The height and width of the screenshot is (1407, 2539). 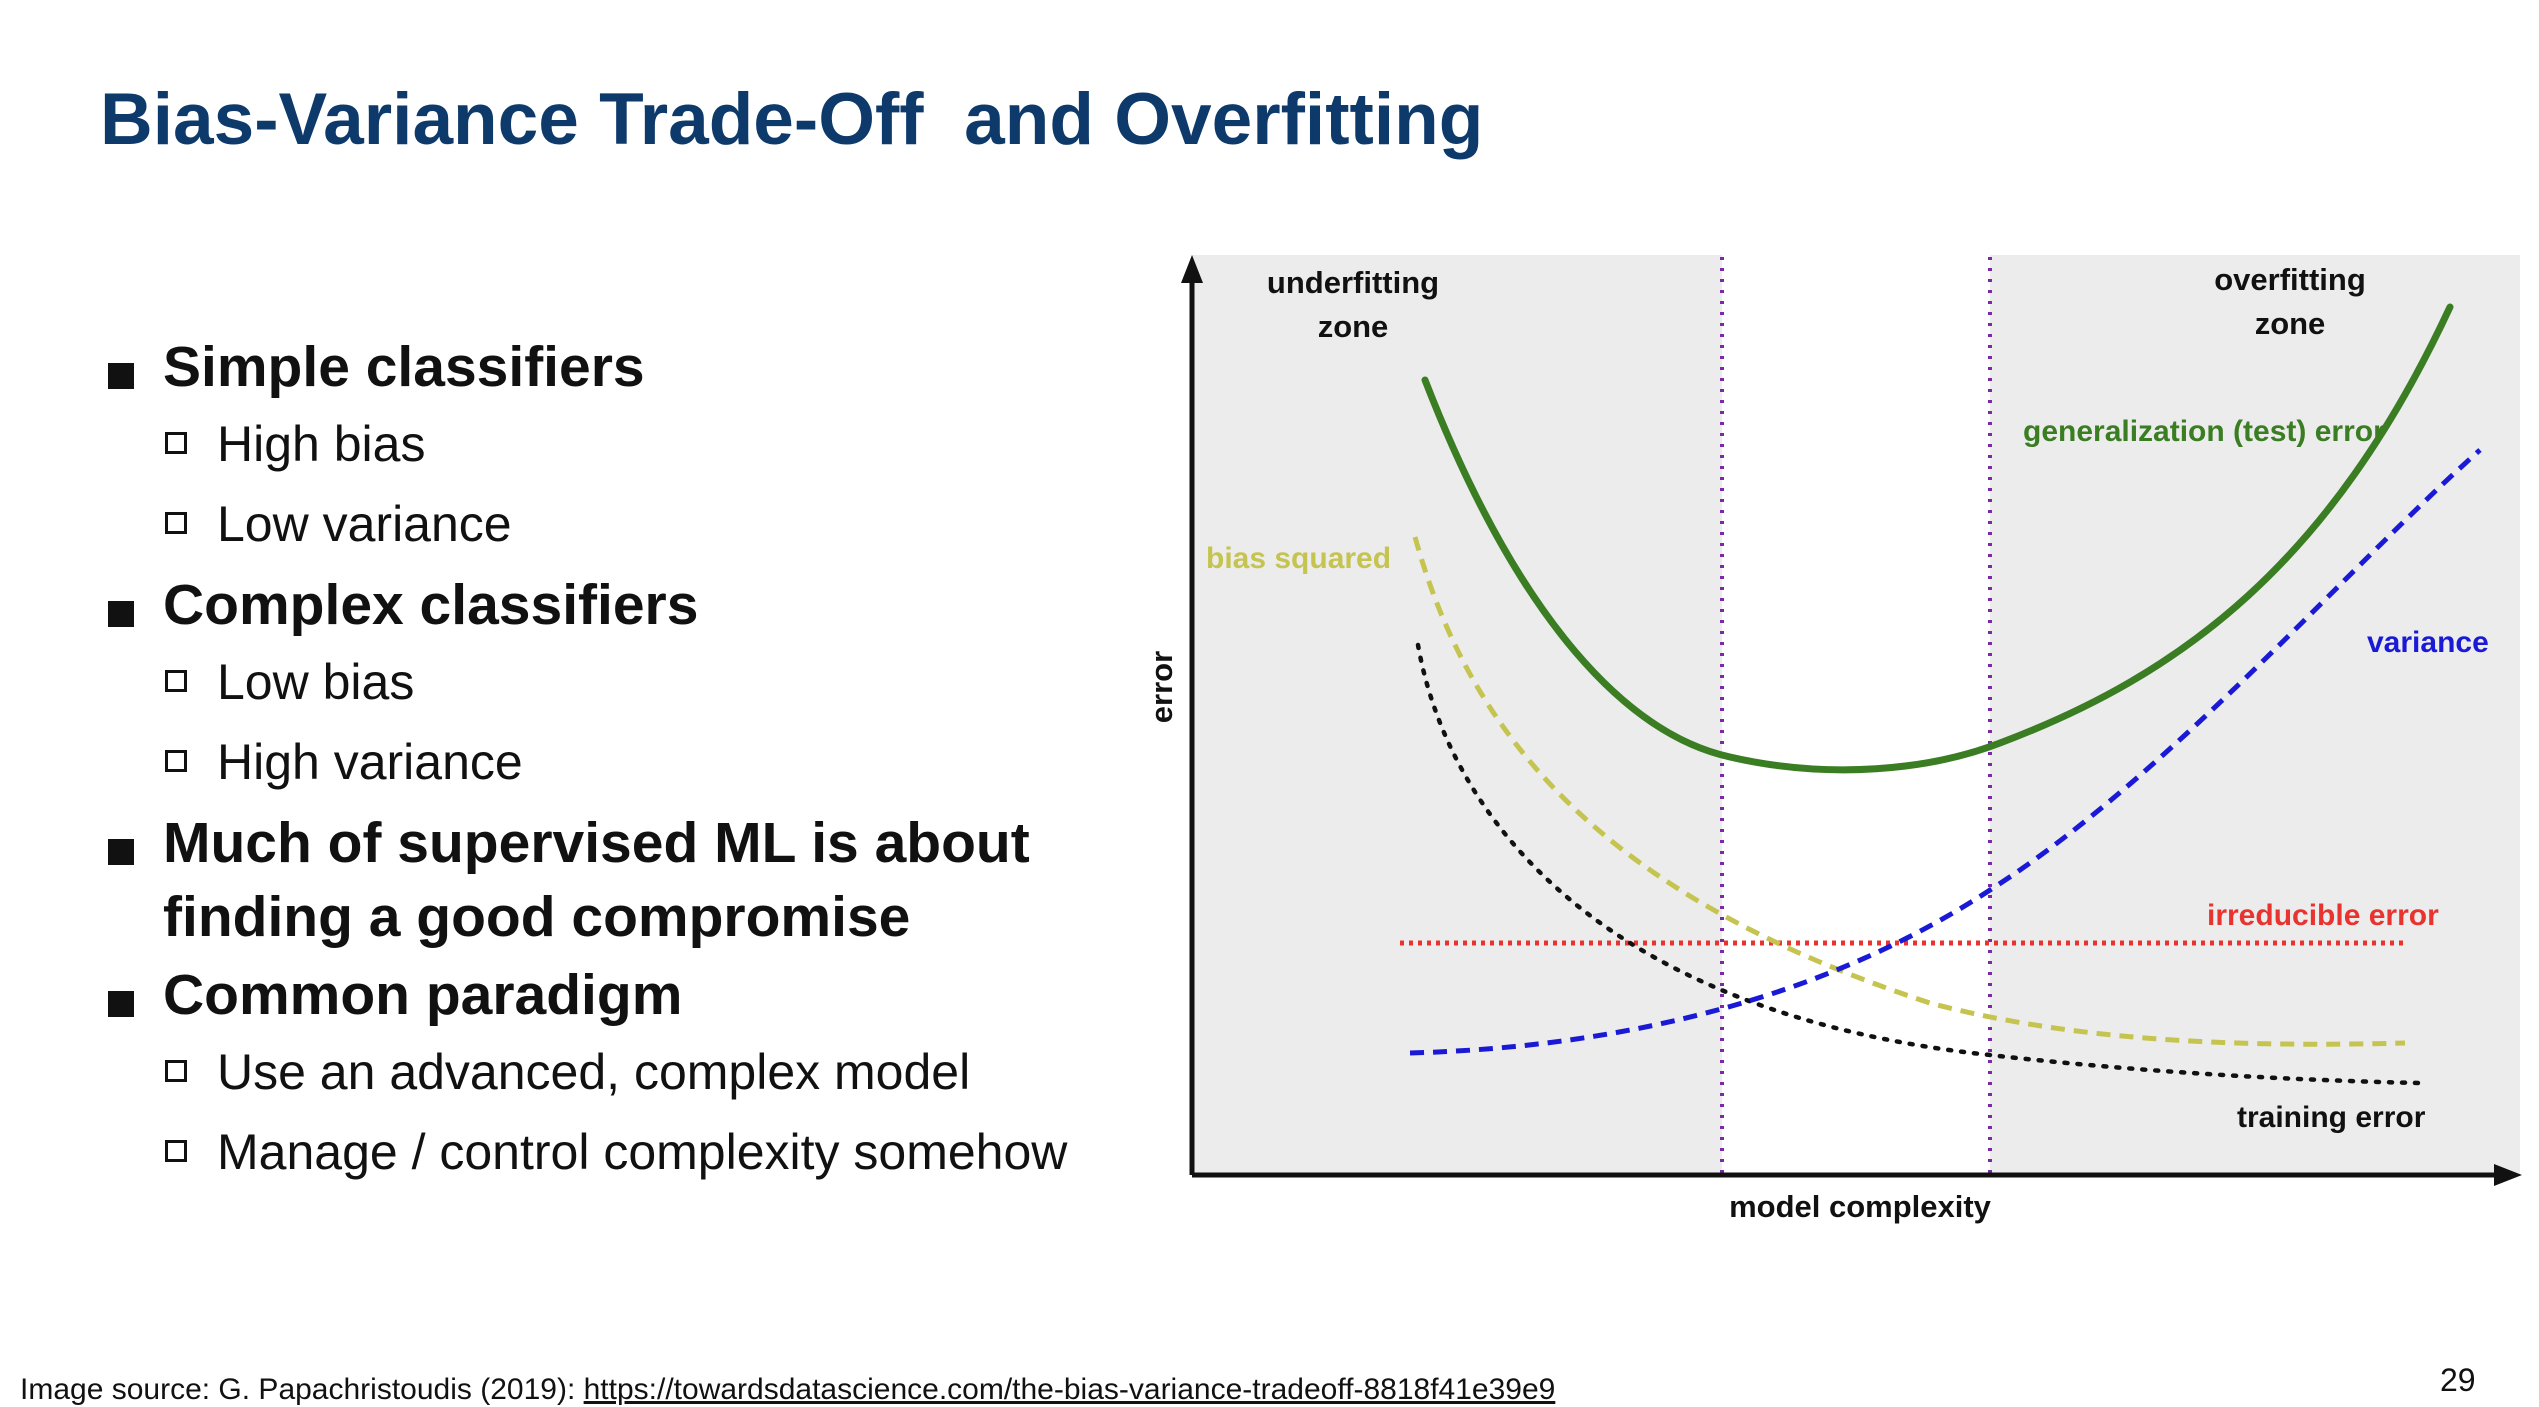 I want to click on x-axis-label: model complexity, so click(x=1860, y=1206).